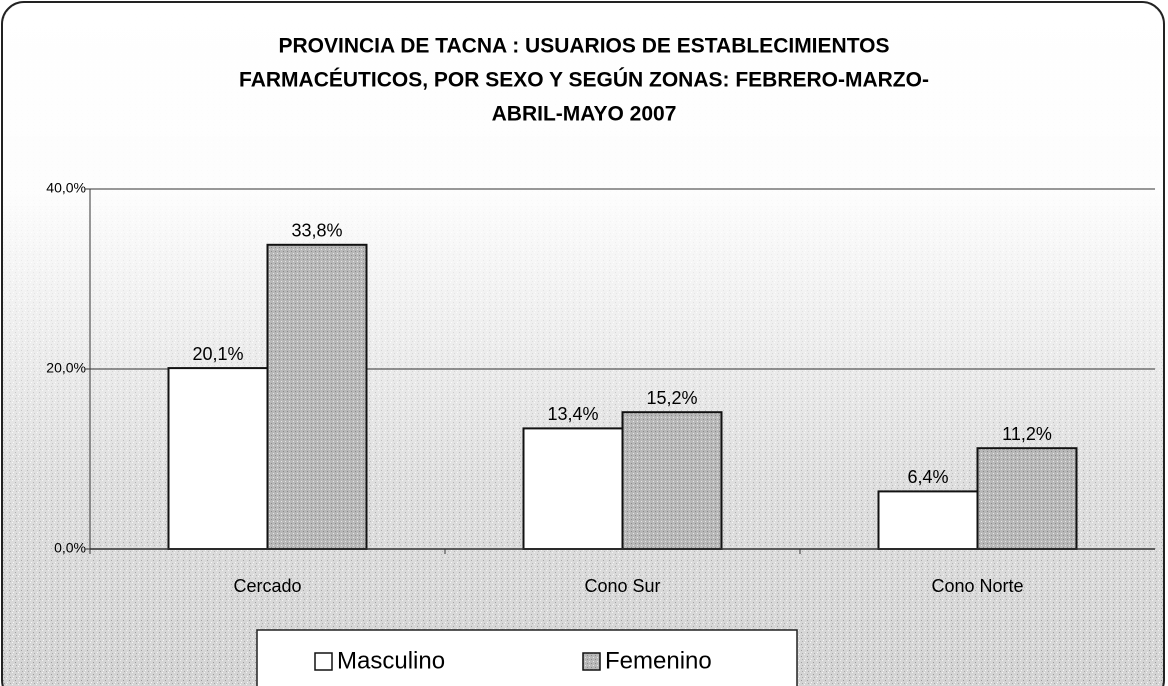 The height and width of the screenshot is (686, 1168). What do you see at coordinates (66, 188) in the screenshot?
I see `y-tick-label: 40,0%` at bounding box center [66, 188].